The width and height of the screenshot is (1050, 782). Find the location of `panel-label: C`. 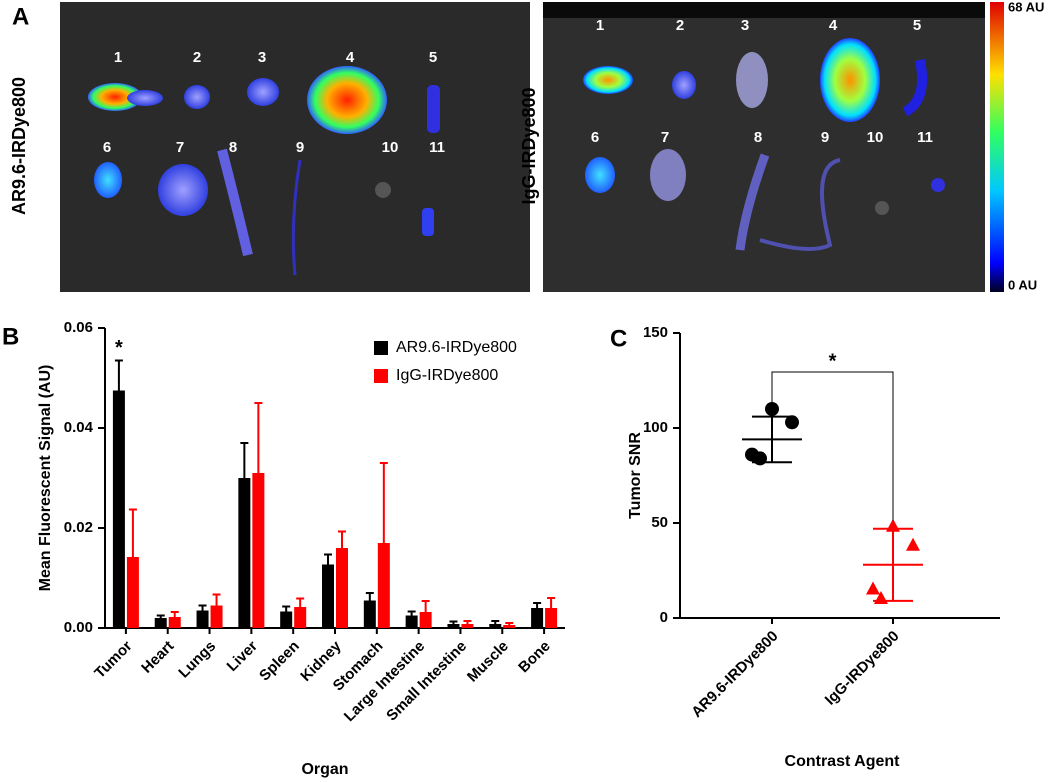

panel-label: C is located at coordinates (618, 338).